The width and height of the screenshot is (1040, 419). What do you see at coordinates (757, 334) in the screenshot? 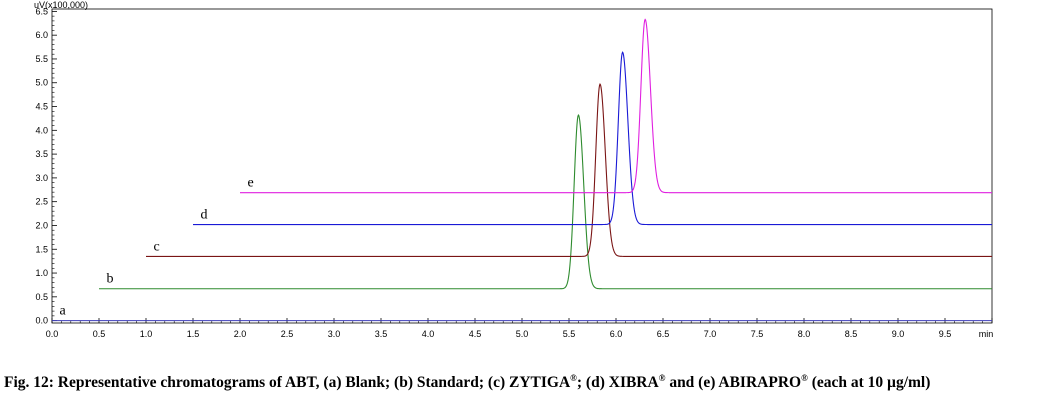
I see `x-tick-label: 7.5` at bounding box center [757, 334].